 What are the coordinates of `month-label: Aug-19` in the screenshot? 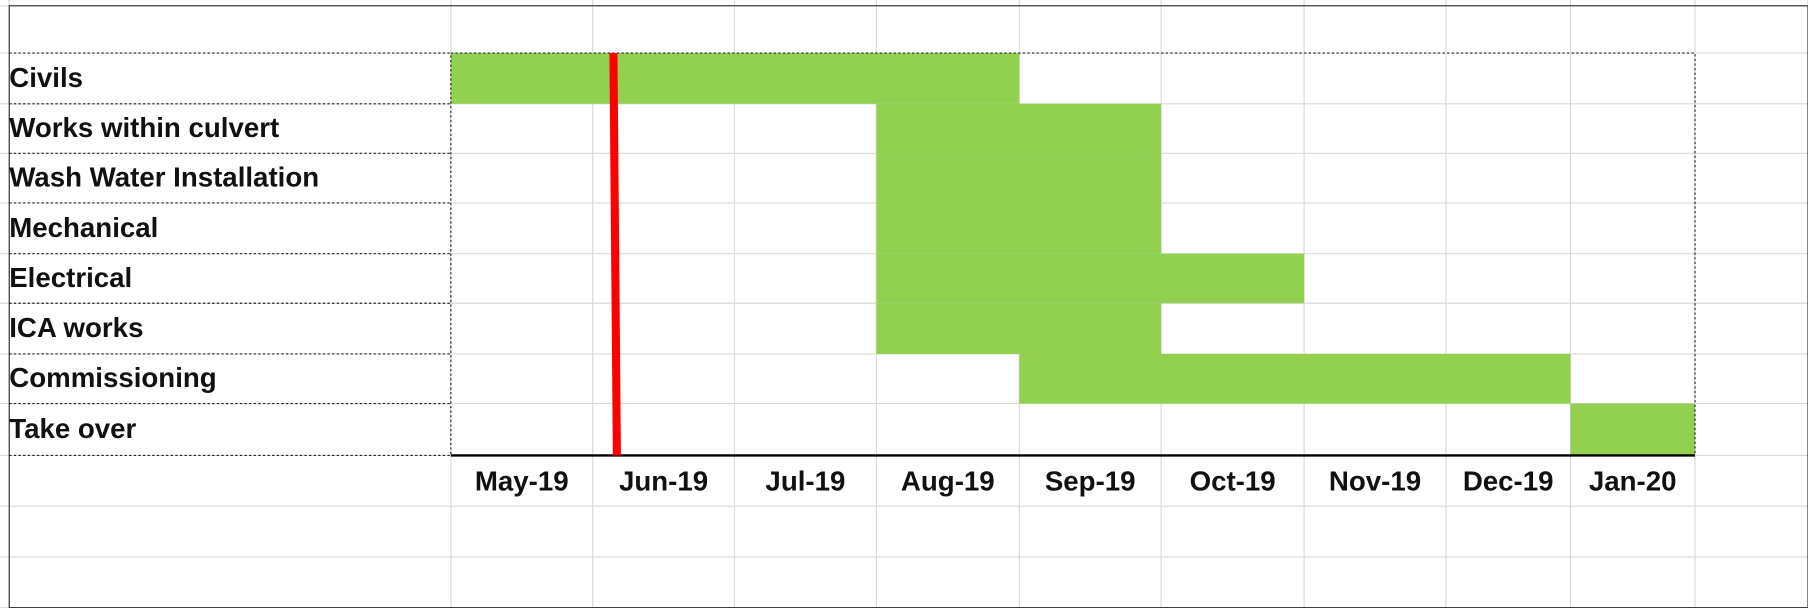 It's located at (948, 480).